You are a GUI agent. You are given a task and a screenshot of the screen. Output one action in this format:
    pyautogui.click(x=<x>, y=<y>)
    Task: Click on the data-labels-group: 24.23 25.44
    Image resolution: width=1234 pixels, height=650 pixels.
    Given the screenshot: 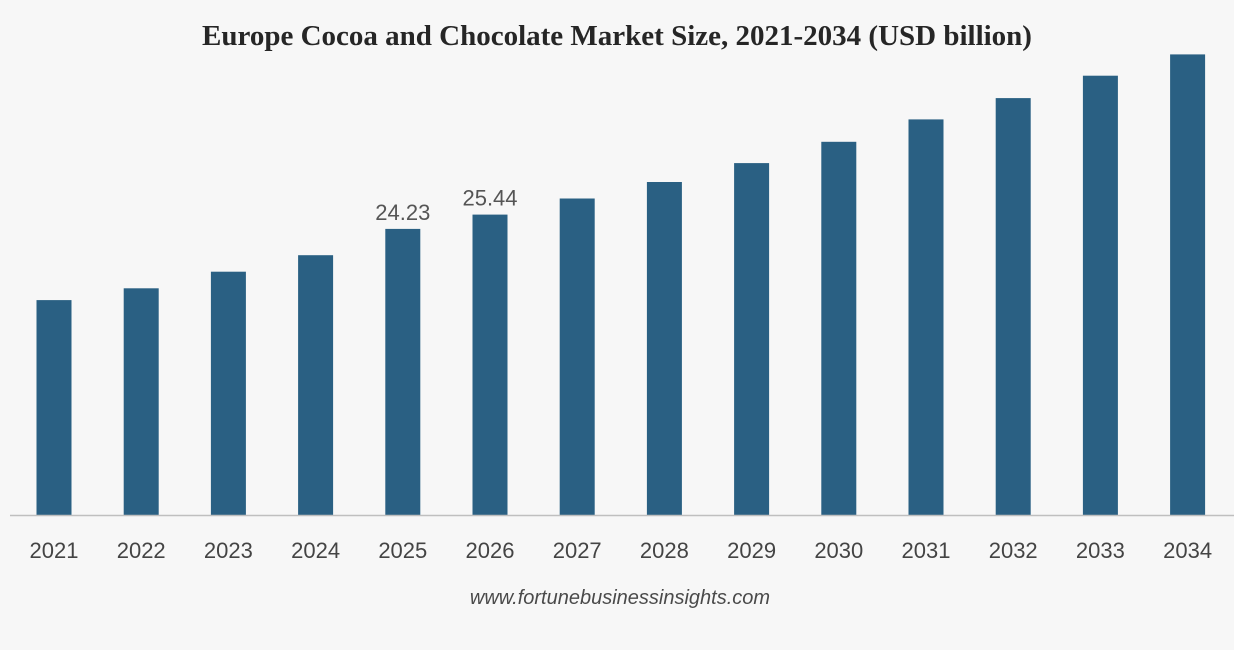 What is the action you would take?
    pyautogui.click(x=446, y=205)
    